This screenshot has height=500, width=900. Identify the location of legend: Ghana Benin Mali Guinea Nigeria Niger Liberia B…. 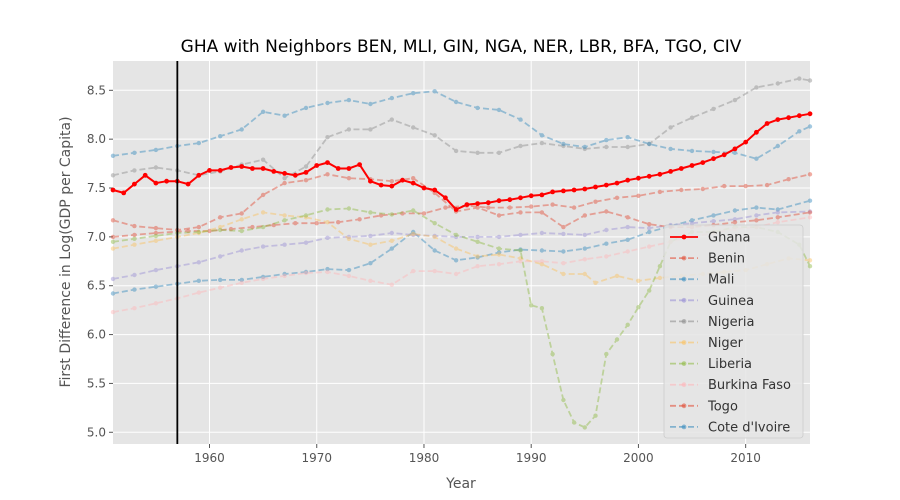
(733, 331).